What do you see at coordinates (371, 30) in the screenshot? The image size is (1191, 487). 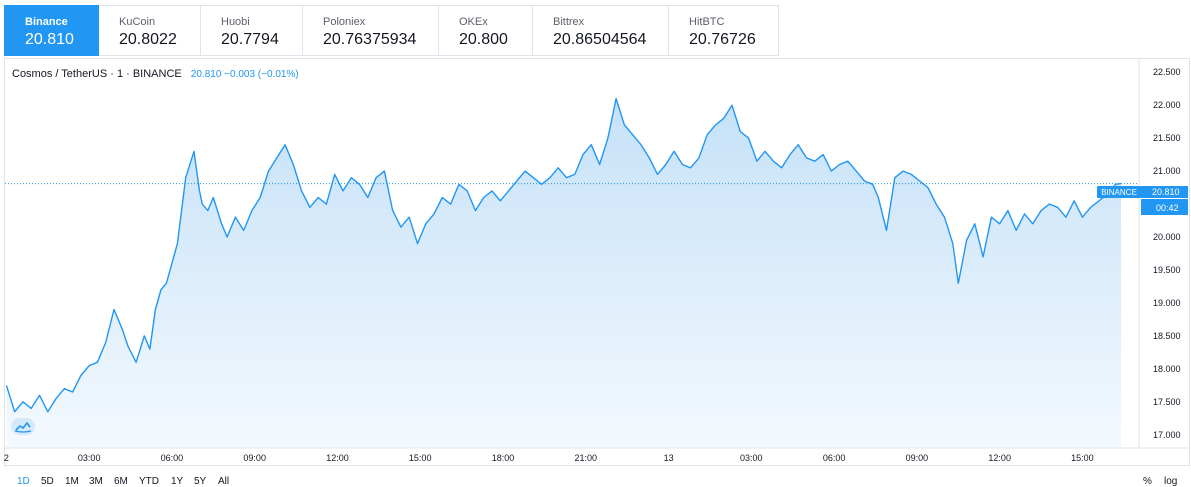 I see `tab-poloniex: Poloniex 20.76375934` at bounding box center [371, 30].